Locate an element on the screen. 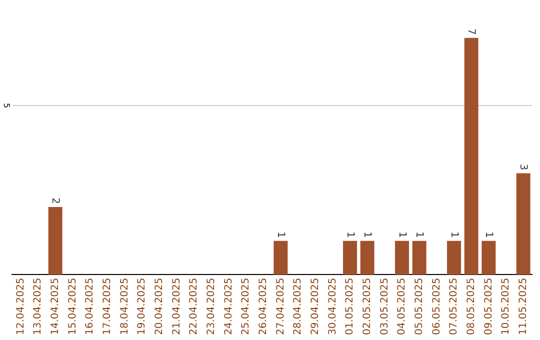  data-label: 2 is located at coordinates (55, 201).